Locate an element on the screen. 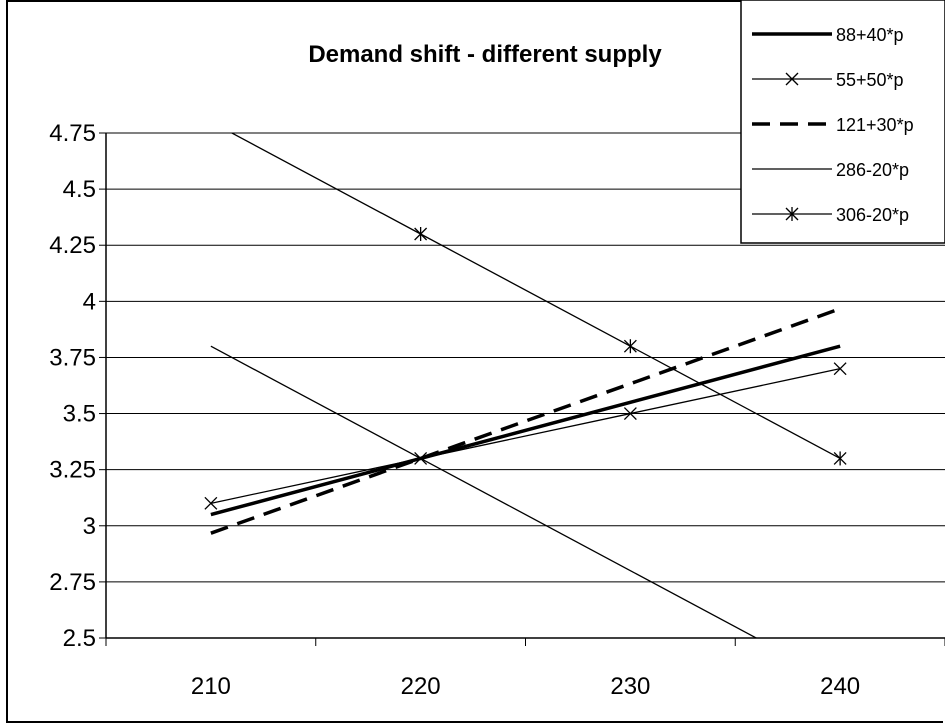 The image size is (945, 727). y-tick-label: 3.75 is located at coordinates (72, 357).